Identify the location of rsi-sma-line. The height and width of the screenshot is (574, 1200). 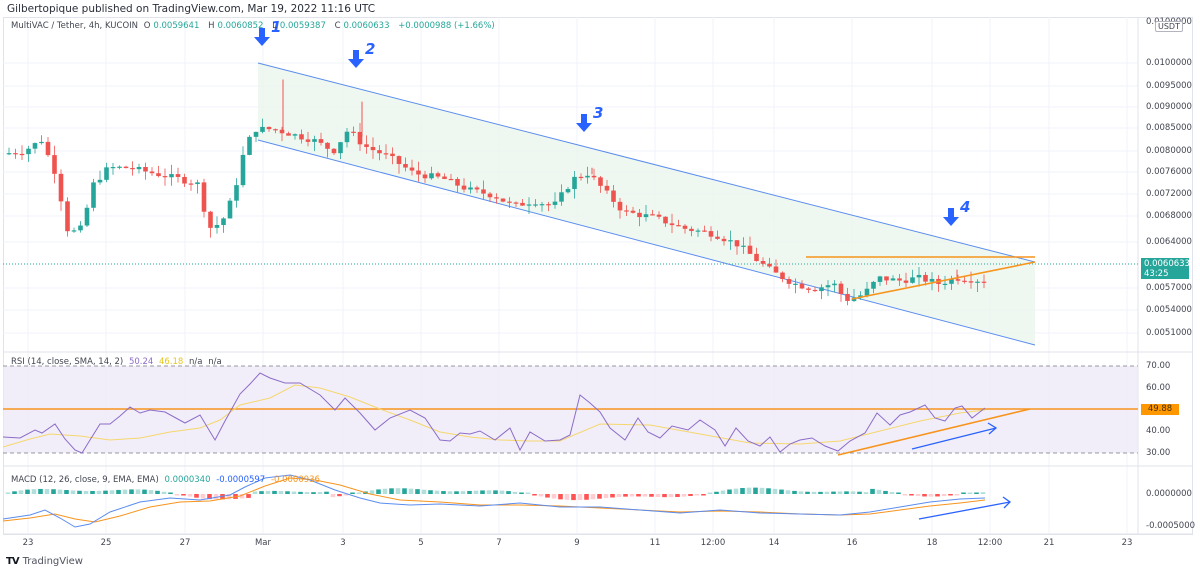
(494, 416).